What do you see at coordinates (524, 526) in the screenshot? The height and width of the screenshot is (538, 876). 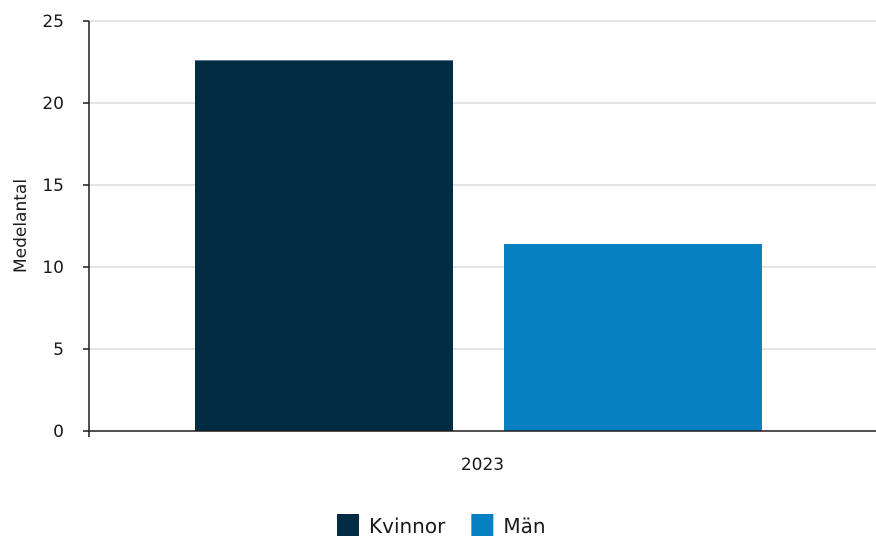 I see `legend-label: Män` at bounding box center [524, 526].